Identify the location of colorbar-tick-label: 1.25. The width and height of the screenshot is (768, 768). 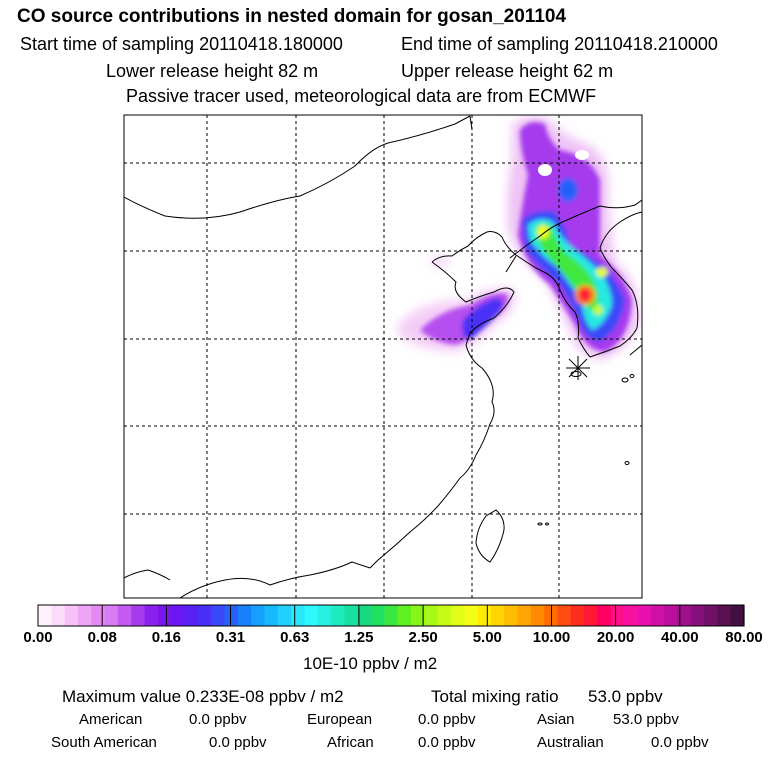
(359, 637).